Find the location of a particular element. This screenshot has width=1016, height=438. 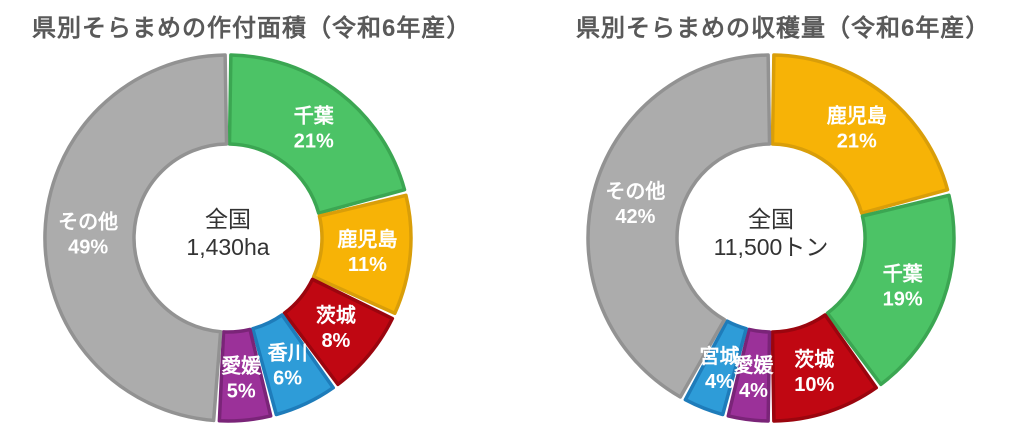

chart-title-harvest: 県別そらまめの収穫量（令和6年産） is located at coordinates (783, 28).